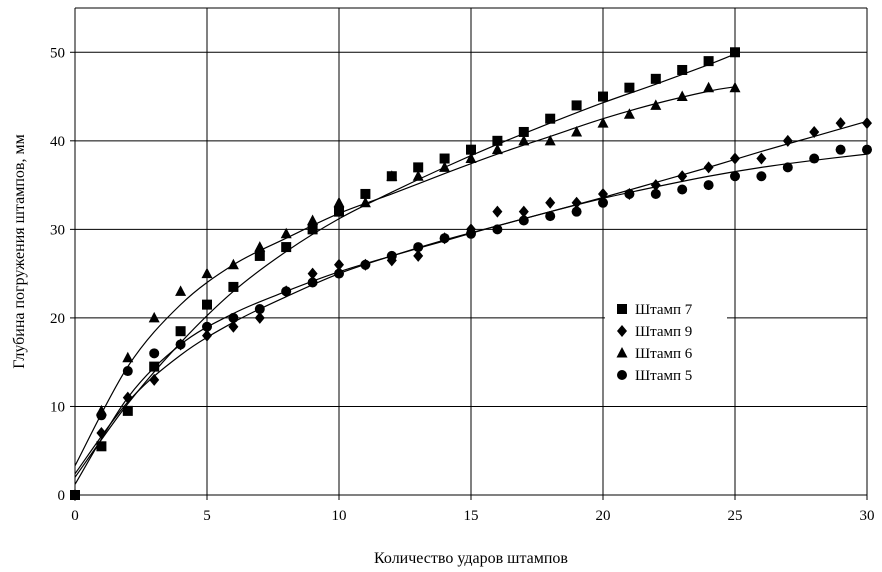  What do you see at coordinates (57, 319) in the screenshot?
I see `y-tick-label: 20` at bounding box center [57, 319].